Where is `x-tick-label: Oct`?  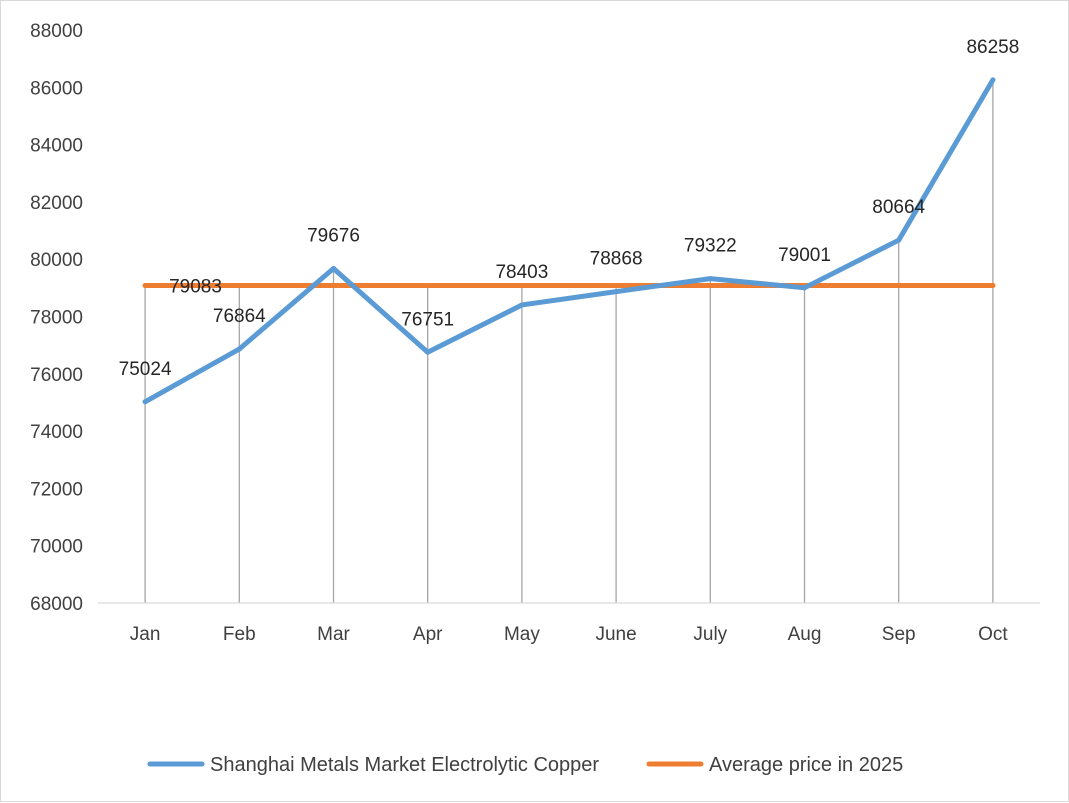 x-tick-label: Oct is located at coordinates (993, 634).